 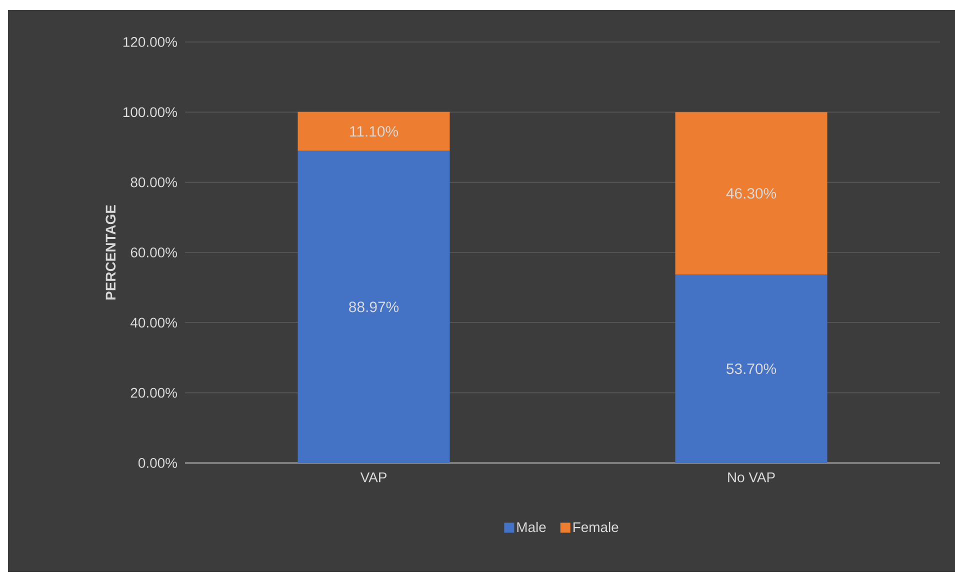 What do you see at coordinates (150, 112) in the screenshot?
I see `y-tick-label: 100.00%` at bounding box center [150, 112].